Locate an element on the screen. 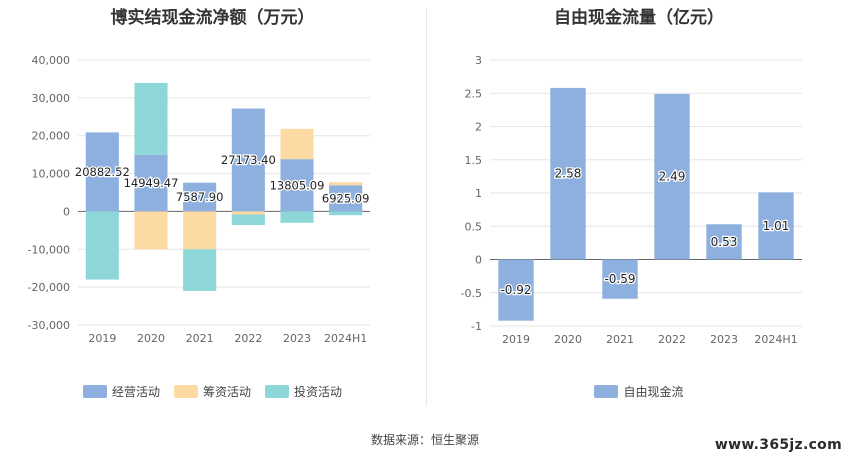 This screenshot has height=459, width=850. y-tick-label: 3 is located at coordinates (478, 60).